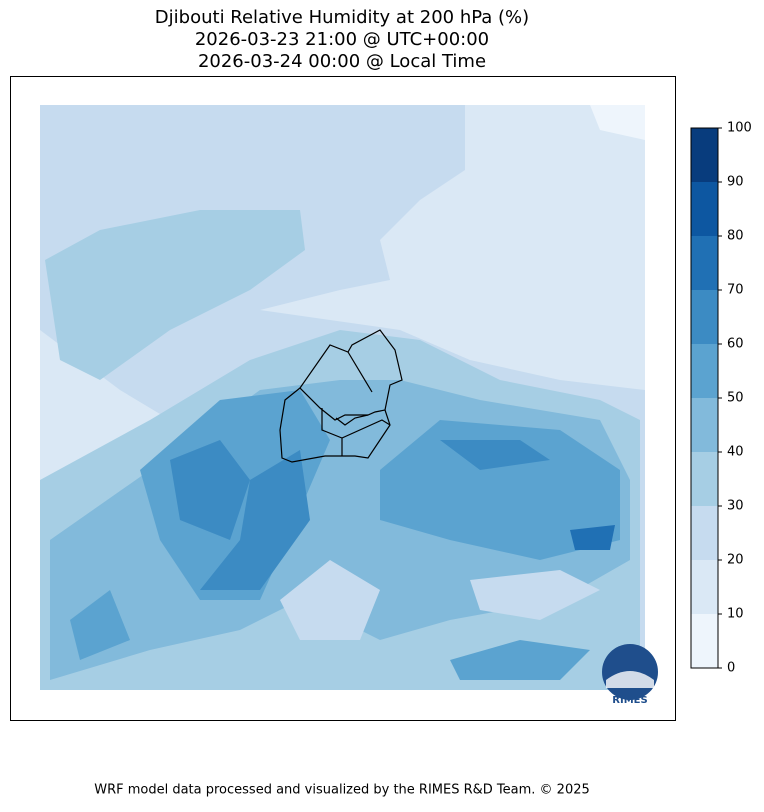  Describe the element at coordinates (629, 700) in the screenshot. I see `logo-text: RIMES` at that location.